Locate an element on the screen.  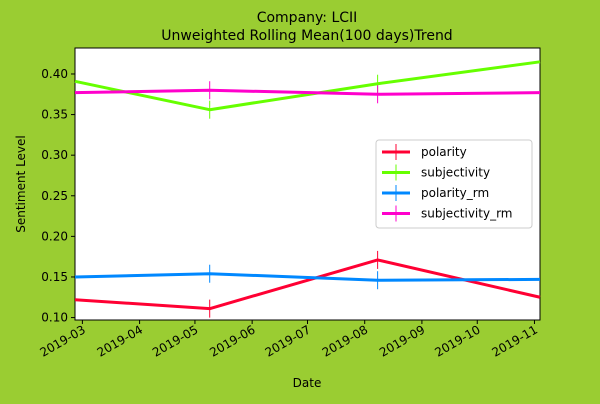
x-tick-label: 2019-10 is located at coordinates (457, 340).